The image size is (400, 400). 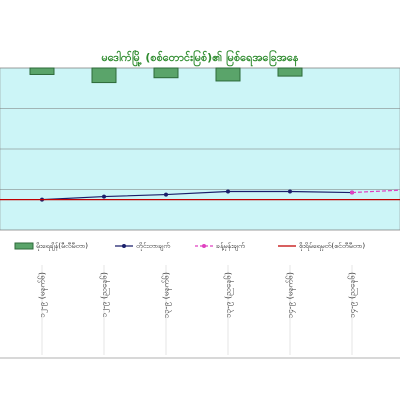 What do you see at coordinates (62, 246) in the screenshot?
I see `legend-label: မိုးရေချိန်(မီလီမီတာ)` at bounding box center [62, 246].